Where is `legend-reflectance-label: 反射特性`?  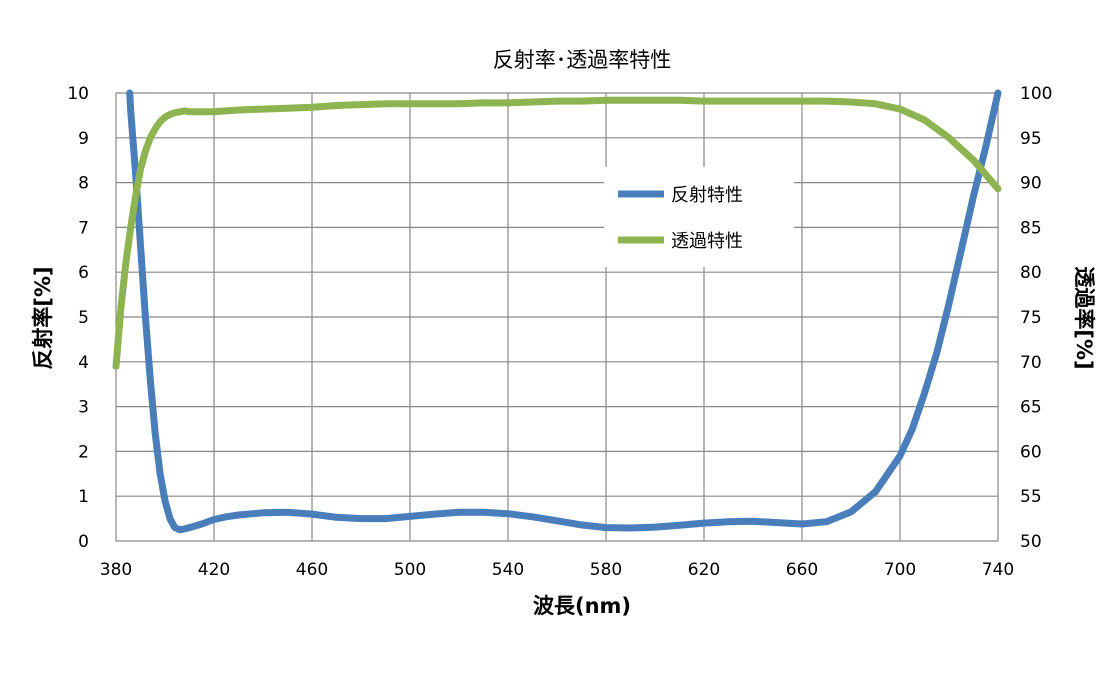 legend-reflectance-label: 反射特性 is located at coordinates (707, 195).